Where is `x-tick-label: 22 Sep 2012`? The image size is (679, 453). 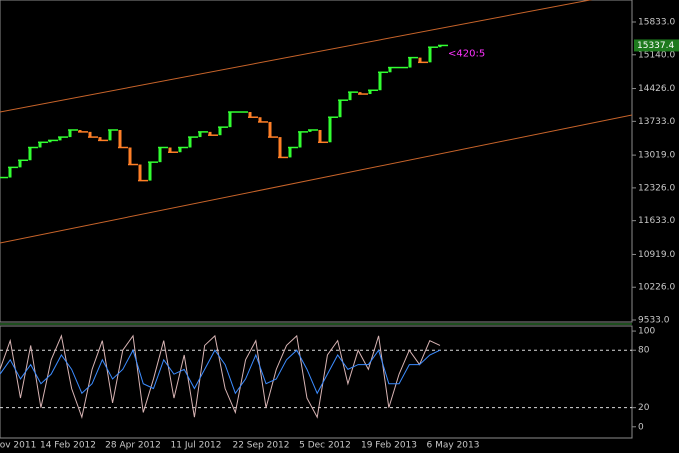
x-tick-label: 22 Sep 2012 is located at coordinates (260, 446).